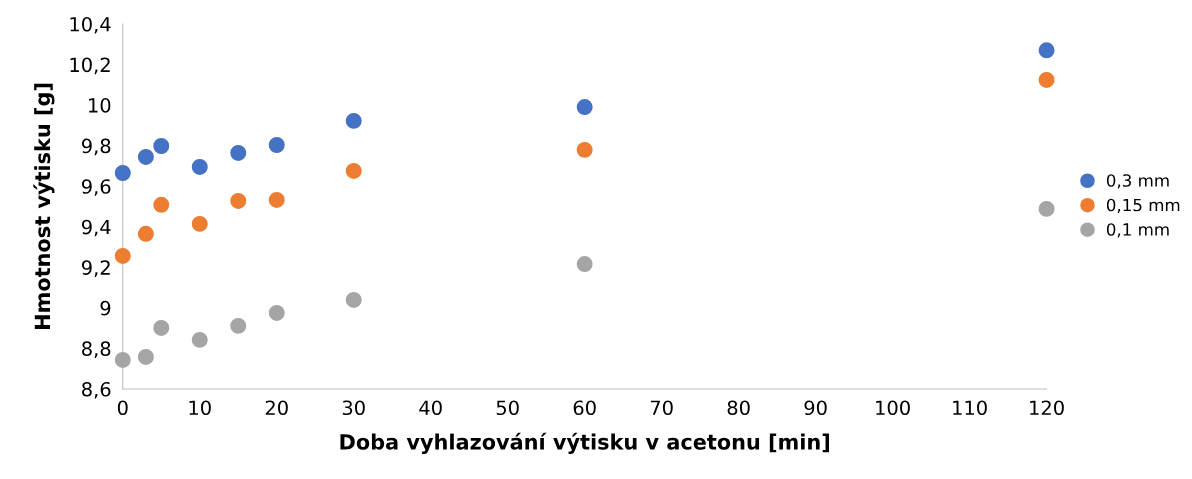 The height and width of the screenshot is (479, 1192). What do you see at coordinates (122, 408) in the screenshot?
I see `x-tick-label: 0` at bounding box center [122, 408].